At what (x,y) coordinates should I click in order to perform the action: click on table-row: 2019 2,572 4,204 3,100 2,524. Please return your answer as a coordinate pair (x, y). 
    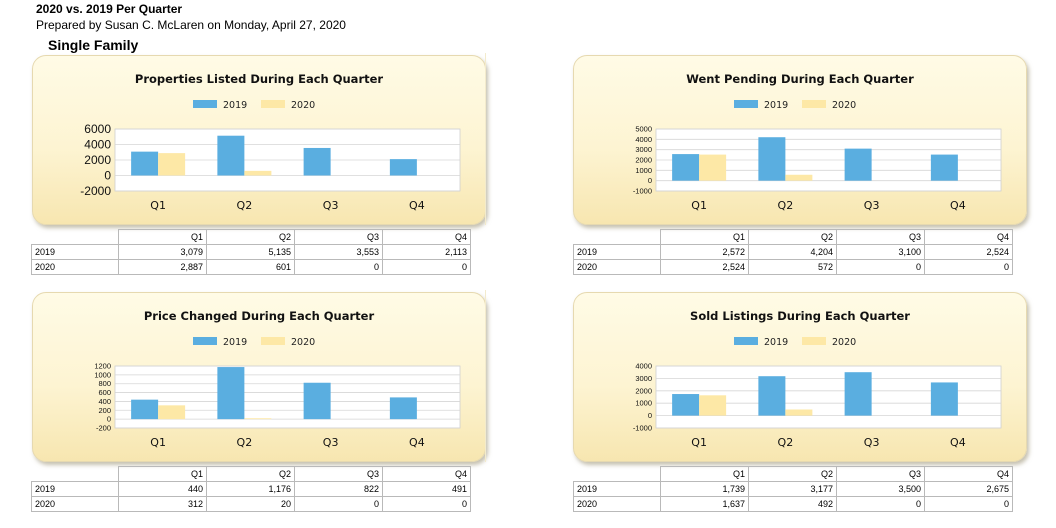
    Looking at the image, I should click on (793, 252).